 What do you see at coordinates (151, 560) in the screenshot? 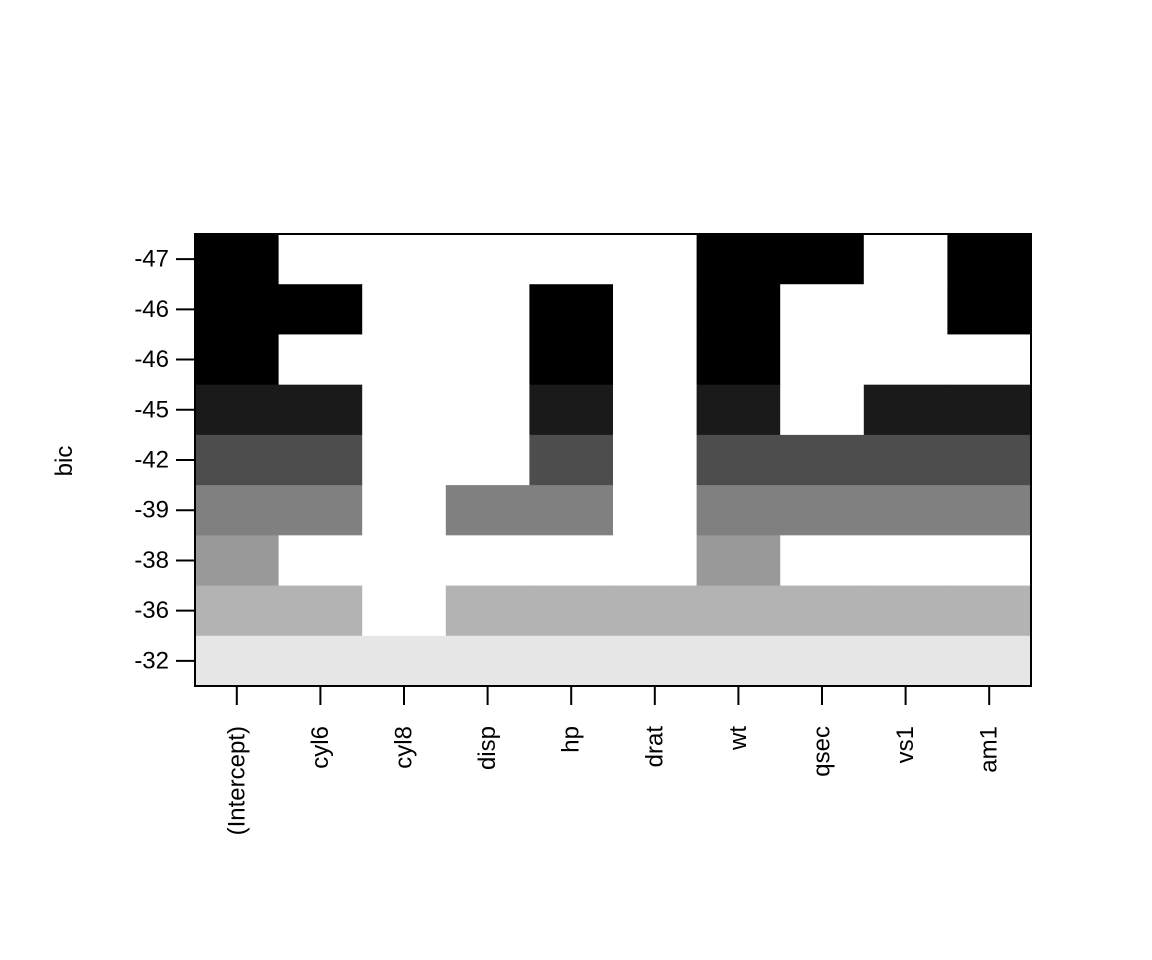
I see `y-tick-label: -38` at bounding box center [151, 560].